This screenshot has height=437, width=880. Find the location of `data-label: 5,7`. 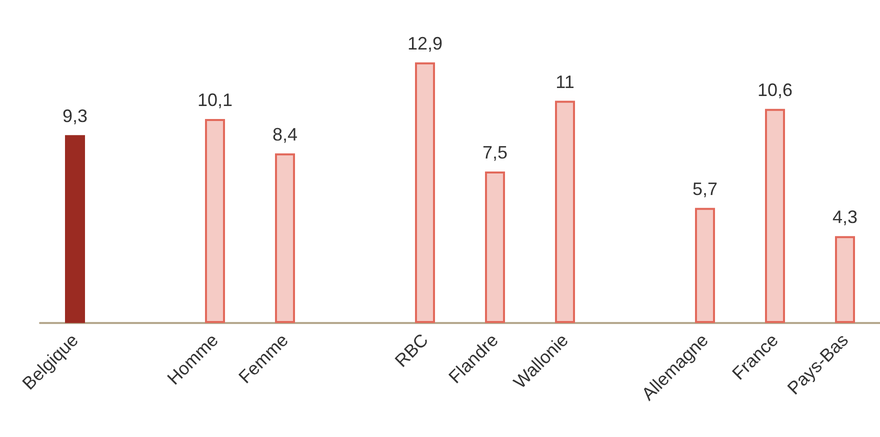

data-label: 5,7 is located at coordinates (705, 188).